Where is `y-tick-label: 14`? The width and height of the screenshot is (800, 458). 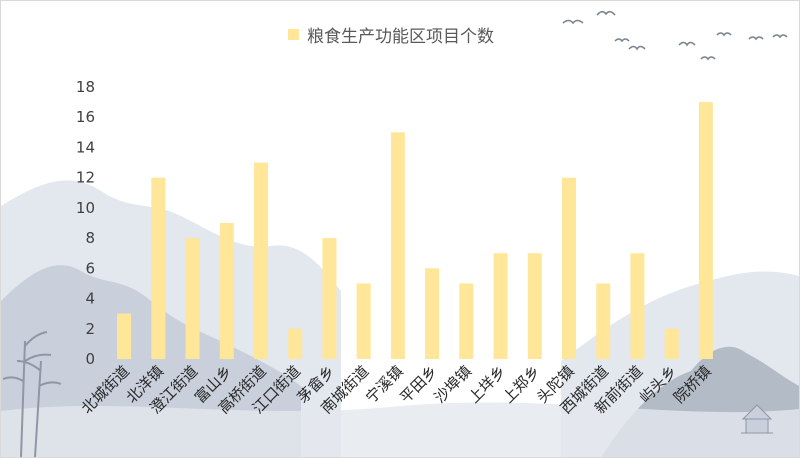 y-tick-label: 14 is located at coordinates (85, 147).